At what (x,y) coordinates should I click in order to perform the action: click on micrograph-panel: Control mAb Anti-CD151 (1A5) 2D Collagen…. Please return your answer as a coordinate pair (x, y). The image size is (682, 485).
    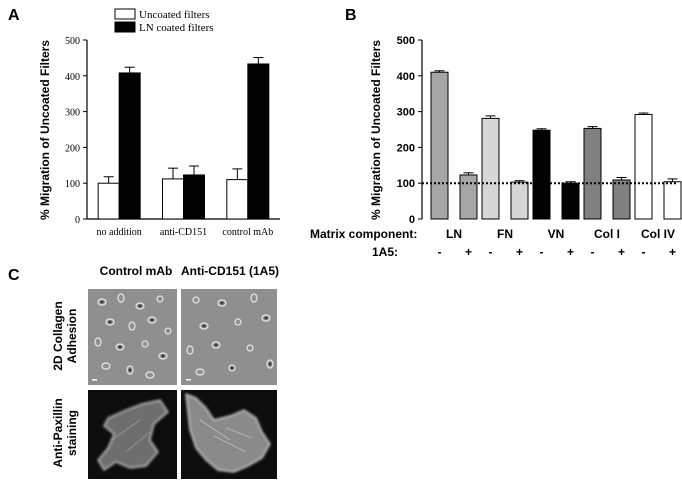
    Looking at the image, I should click on (165, 371).